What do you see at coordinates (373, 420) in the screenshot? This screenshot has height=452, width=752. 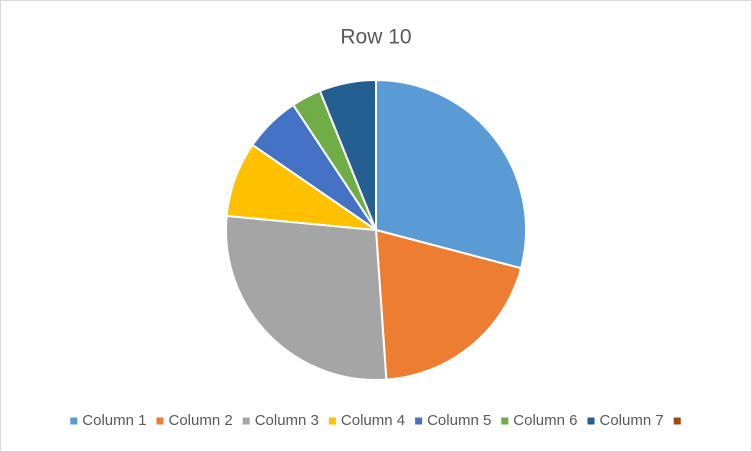 I see `legend-label: Column 4` at bounding box center [373, 420].